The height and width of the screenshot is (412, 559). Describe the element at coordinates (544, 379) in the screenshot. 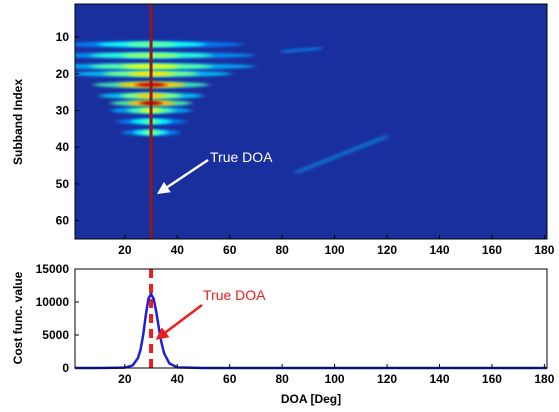

I see `cost-x-tick-label: 180` at that location.